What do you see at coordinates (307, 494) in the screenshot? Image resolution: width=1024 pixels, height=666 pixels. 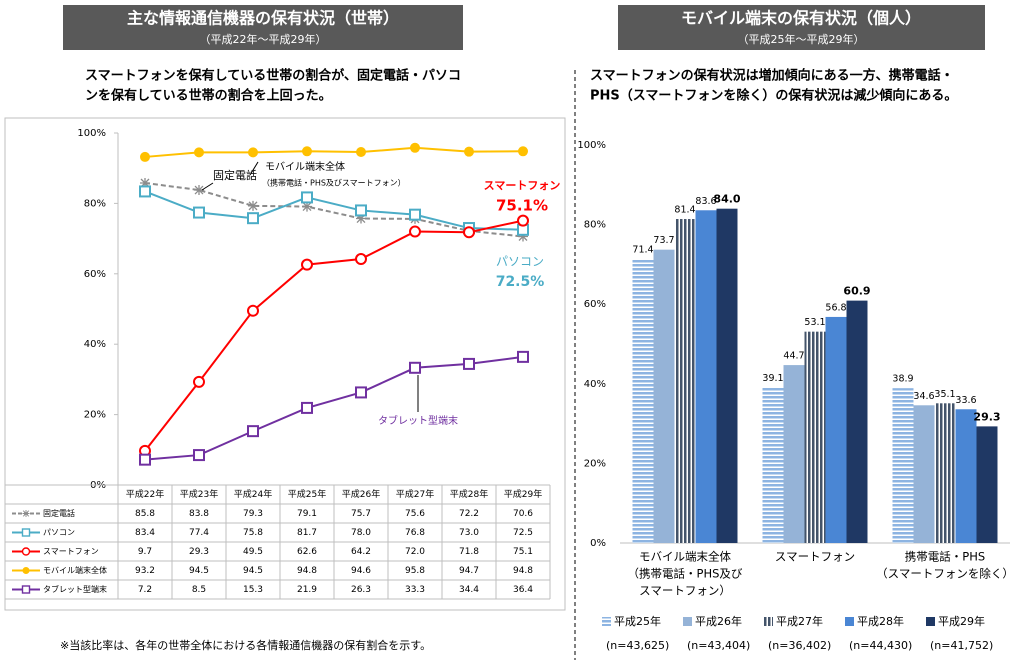 I see `x-tick-label: 平成25年` at bounding box center [307, 494].